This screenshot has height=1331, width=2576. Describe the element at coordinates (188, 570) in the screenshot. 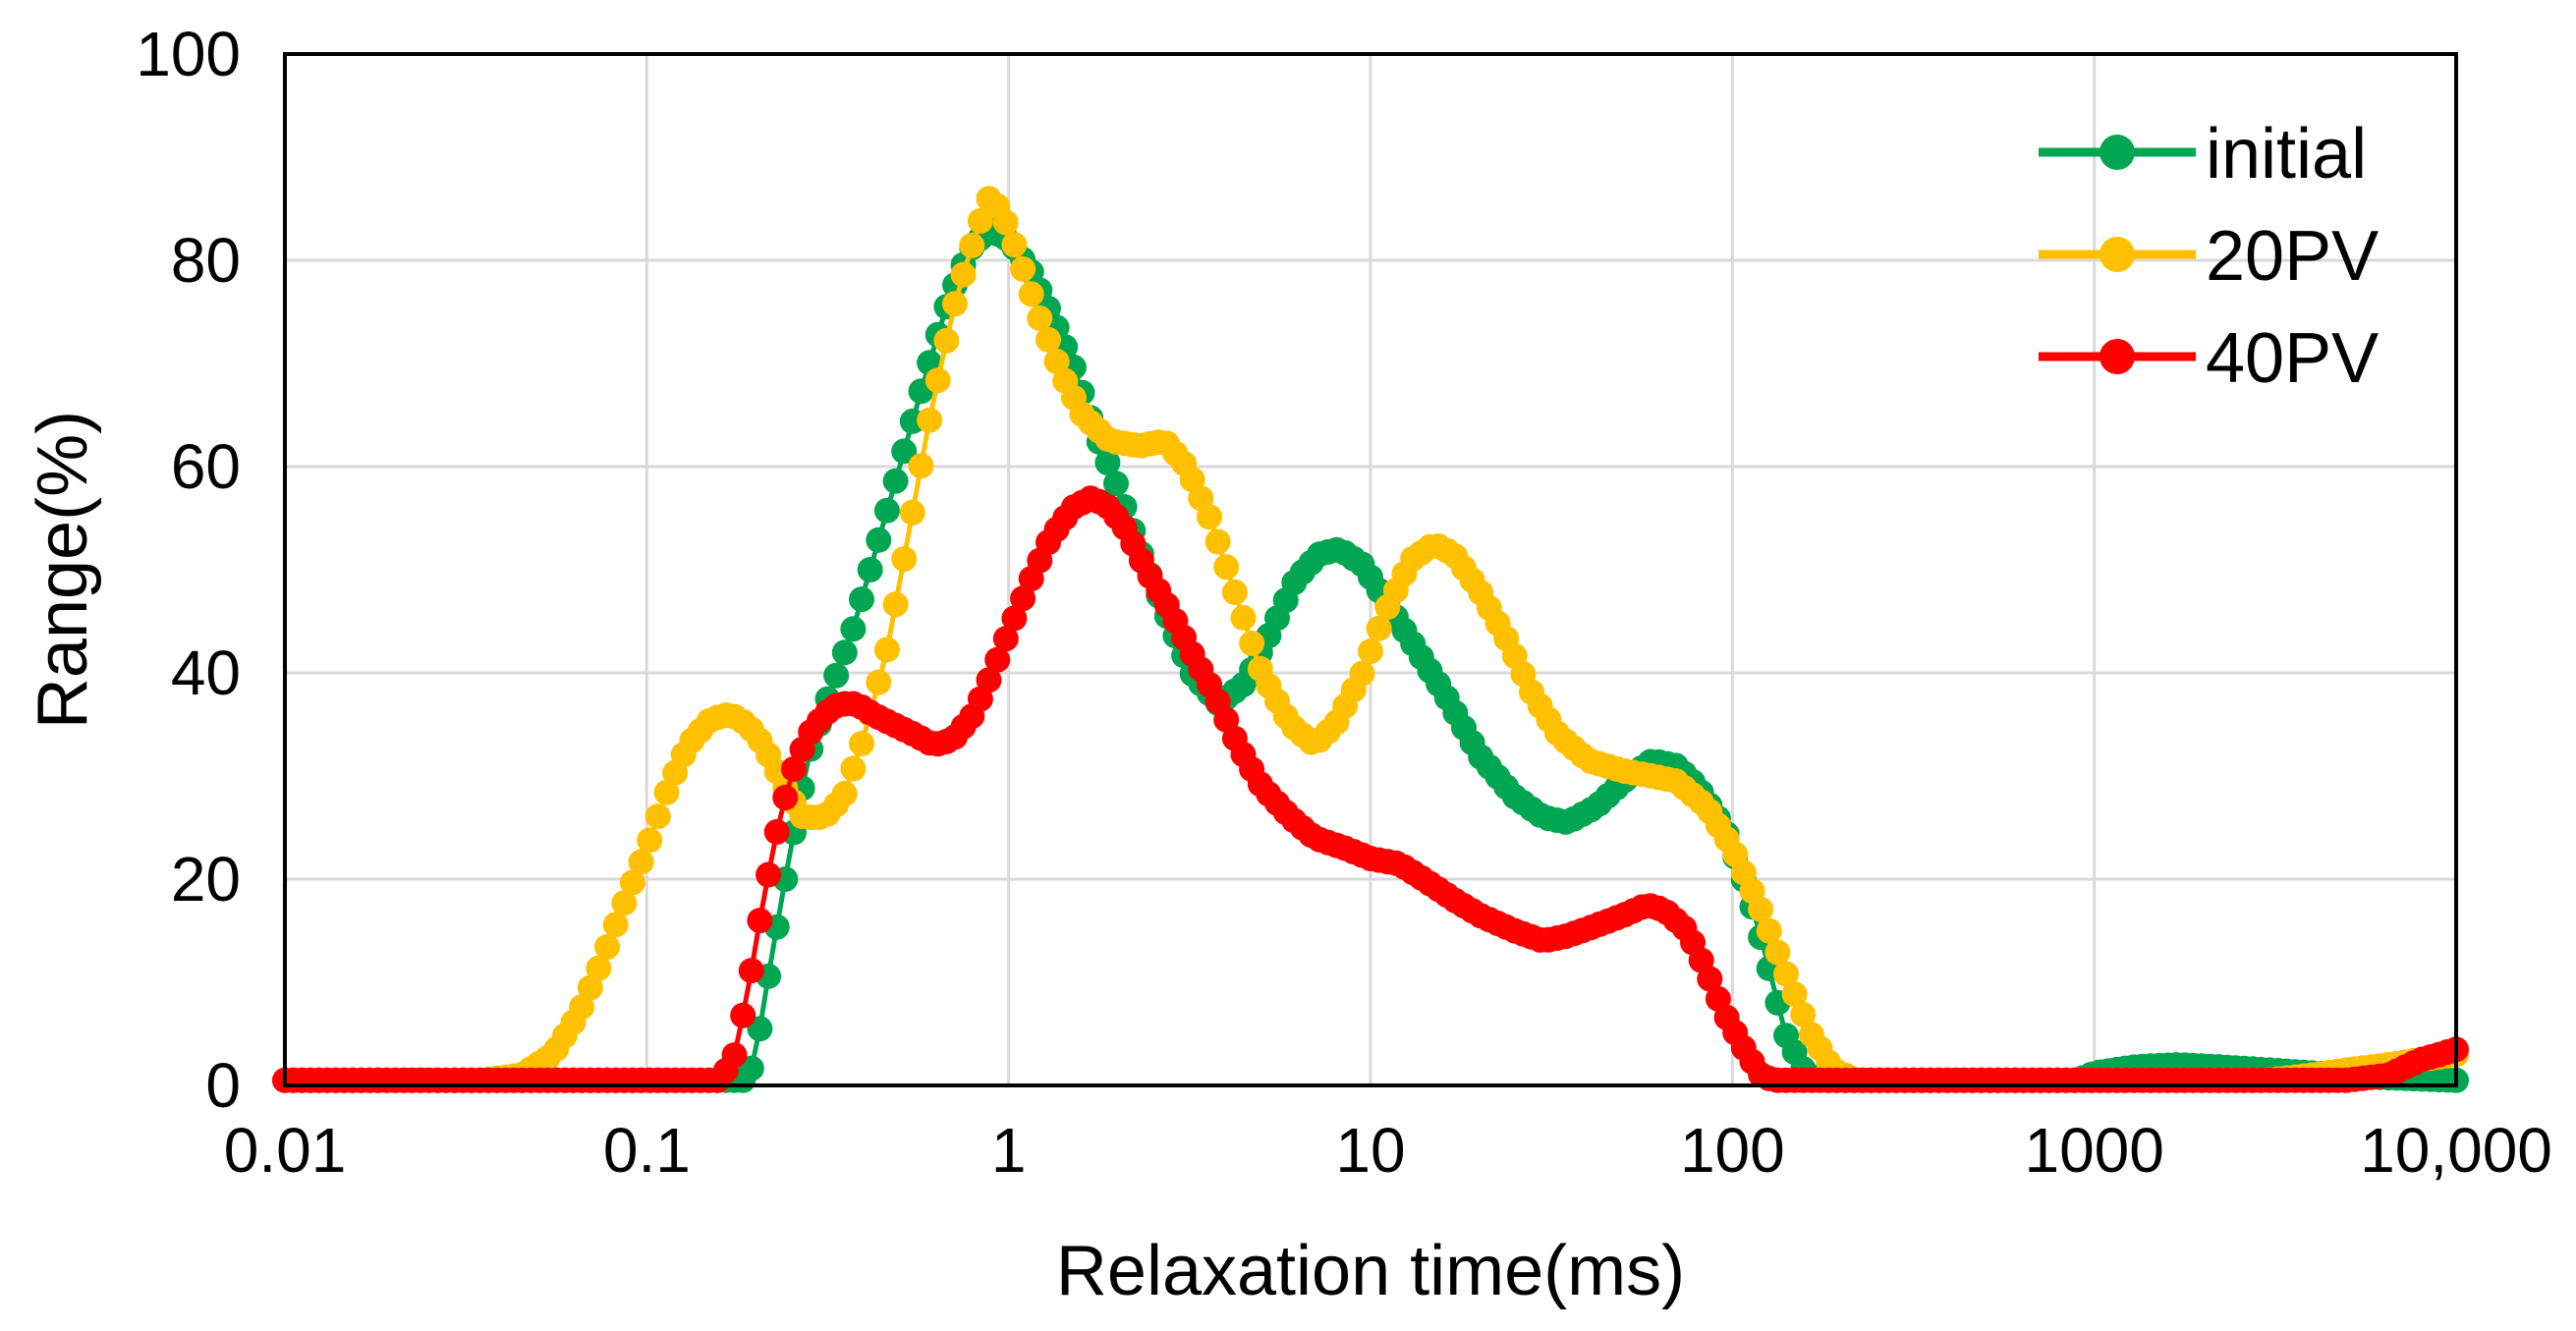

I see `y-tick-labels: 0 20 40 60 80 100` at that location.